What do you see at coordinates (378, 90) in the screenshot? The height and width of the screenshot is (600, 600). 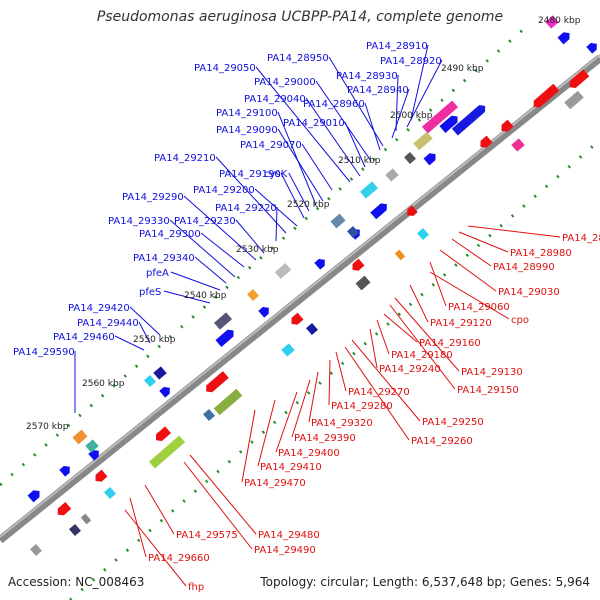 I see `forward-gene-label: PA14_28940` at bounding box center [378, 90].